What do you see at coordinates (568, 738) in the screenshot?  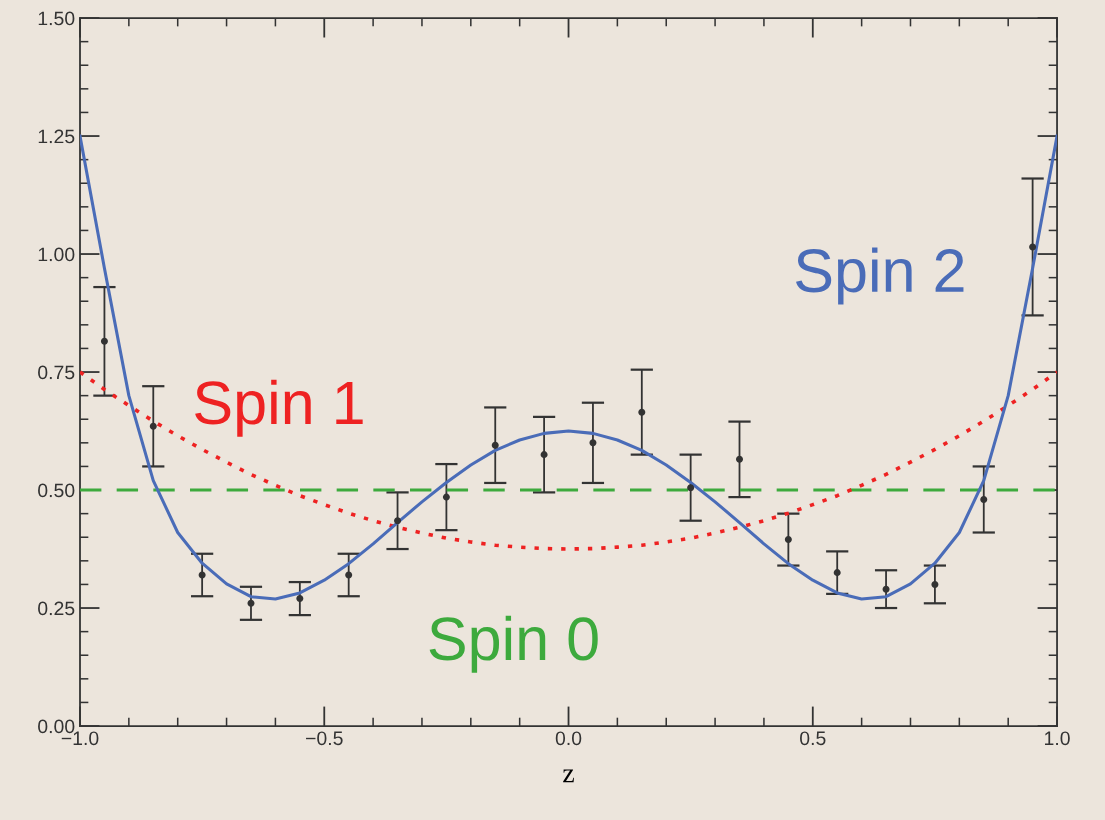 I see `x-tick-label: 0.0` at bounding box center [568, 738].